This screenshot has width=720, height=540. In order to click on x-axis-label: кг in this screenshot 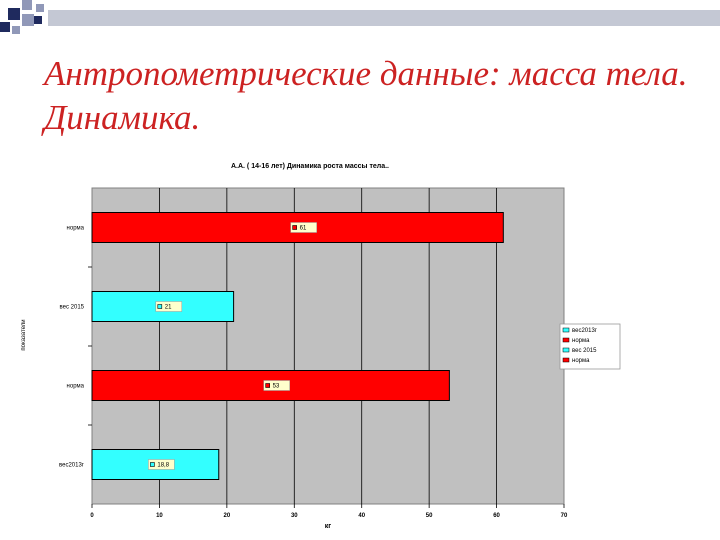, I will do `click(328, 526)`.